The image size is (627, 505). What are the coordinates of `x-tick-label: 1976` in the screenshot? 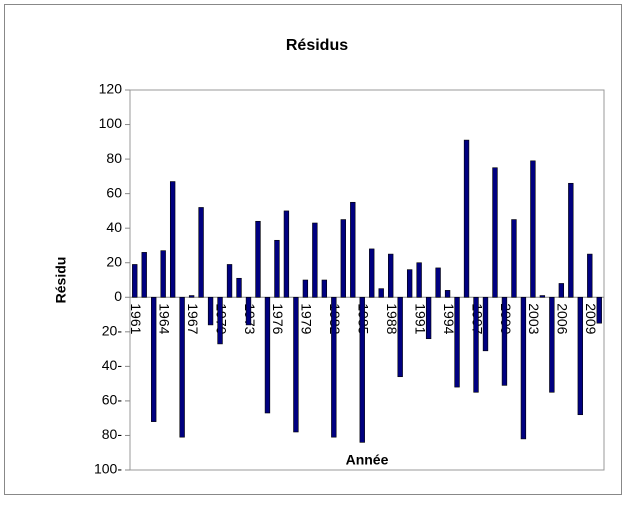 It's located at (278, 318).